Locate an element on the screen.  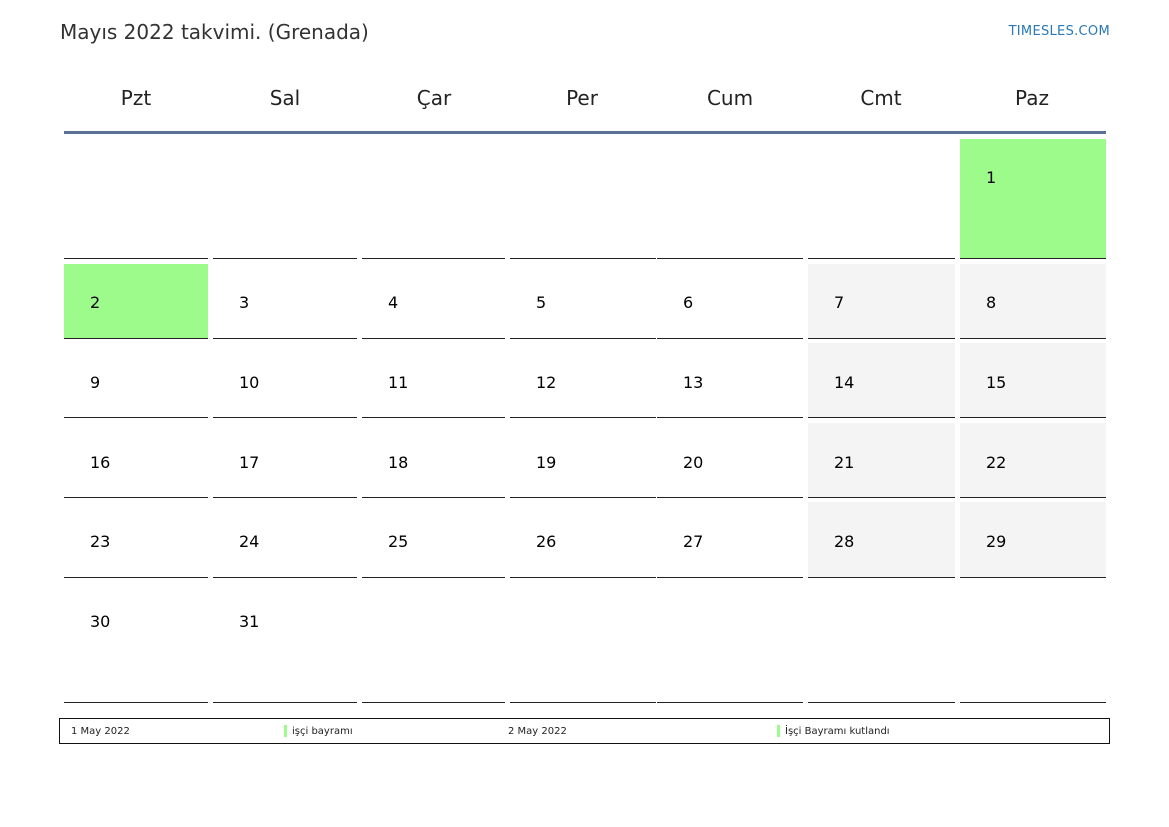
day-cell: 17 is located at coordinates (285, 460).